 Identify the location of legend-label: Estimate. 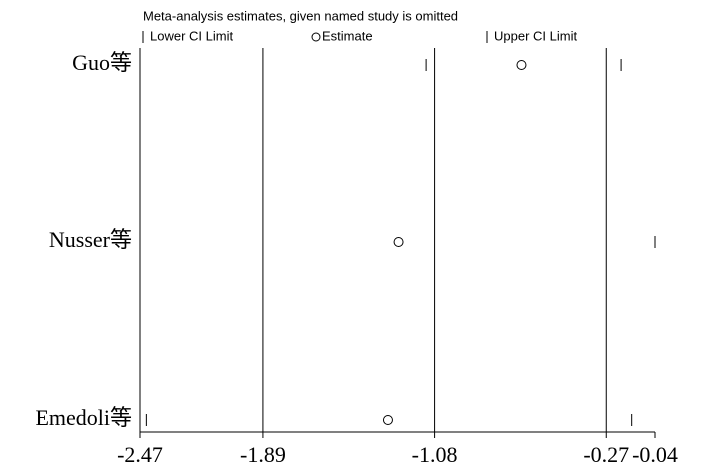
(347, 35).